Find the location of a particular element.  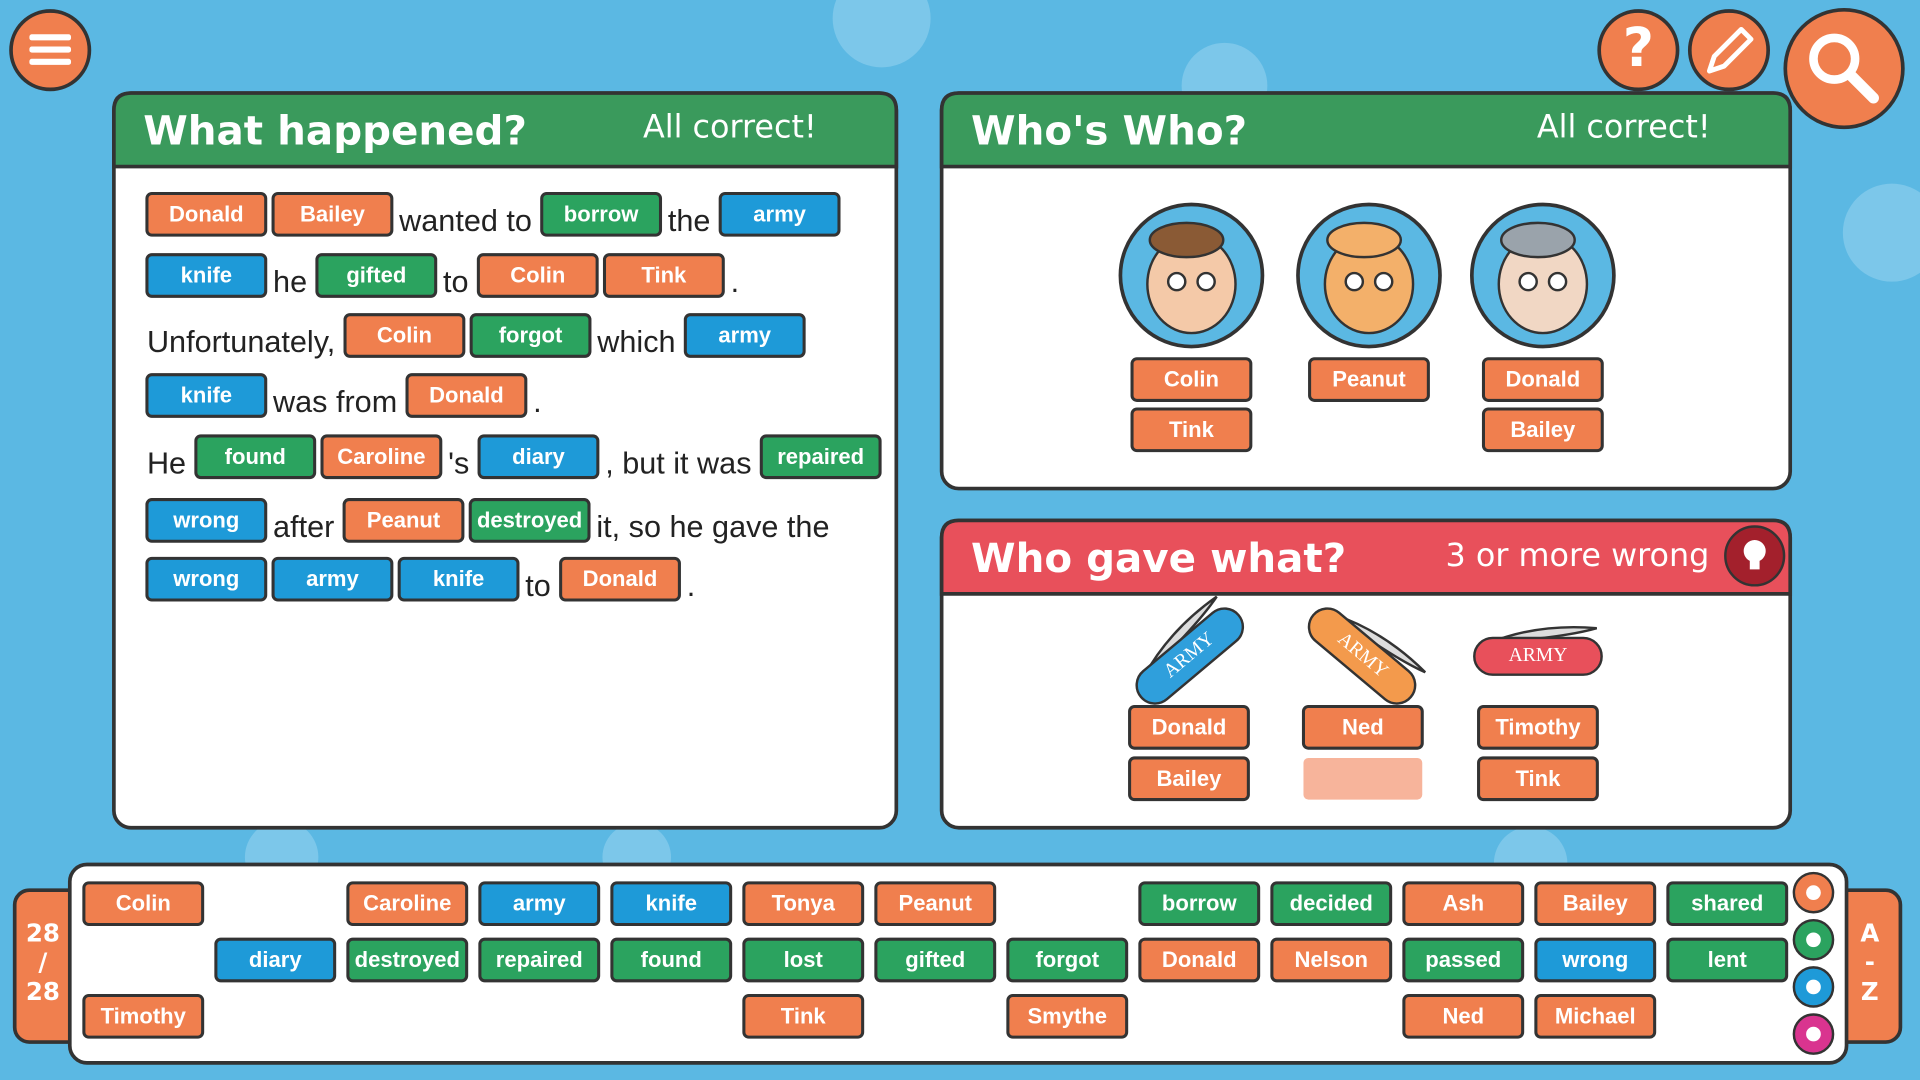

panel-title: Who's Who? is located at coordinates (1109, 130).